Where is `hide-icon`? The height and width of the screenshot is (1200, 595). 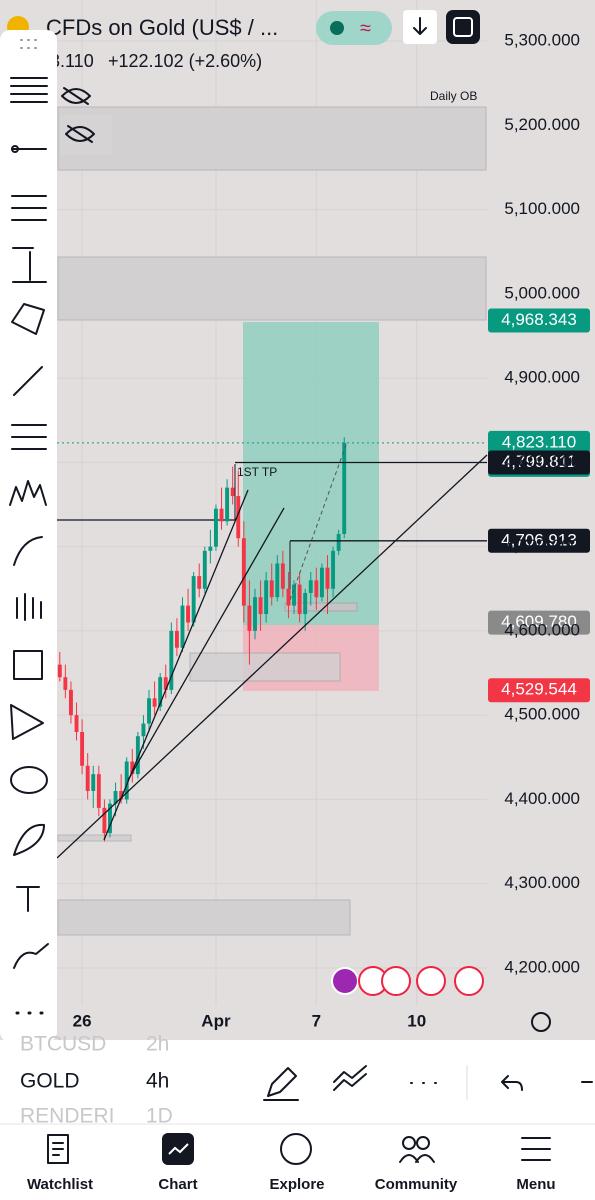 hide-icon is located at coordinates (76, 96).